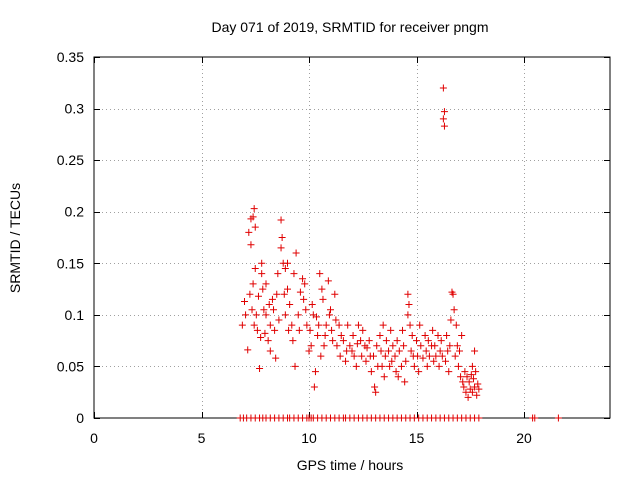 The image size is (640, 480). I want to click on y-axis-label: SRMTID / TECUs, so click(15, 238).